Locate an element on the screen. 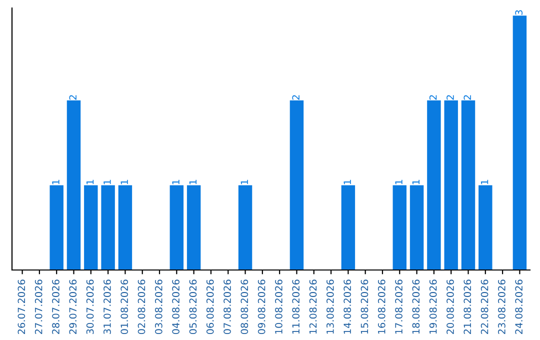  x-tick-label: 20.08.2026 is located at coordinates (450, 307).